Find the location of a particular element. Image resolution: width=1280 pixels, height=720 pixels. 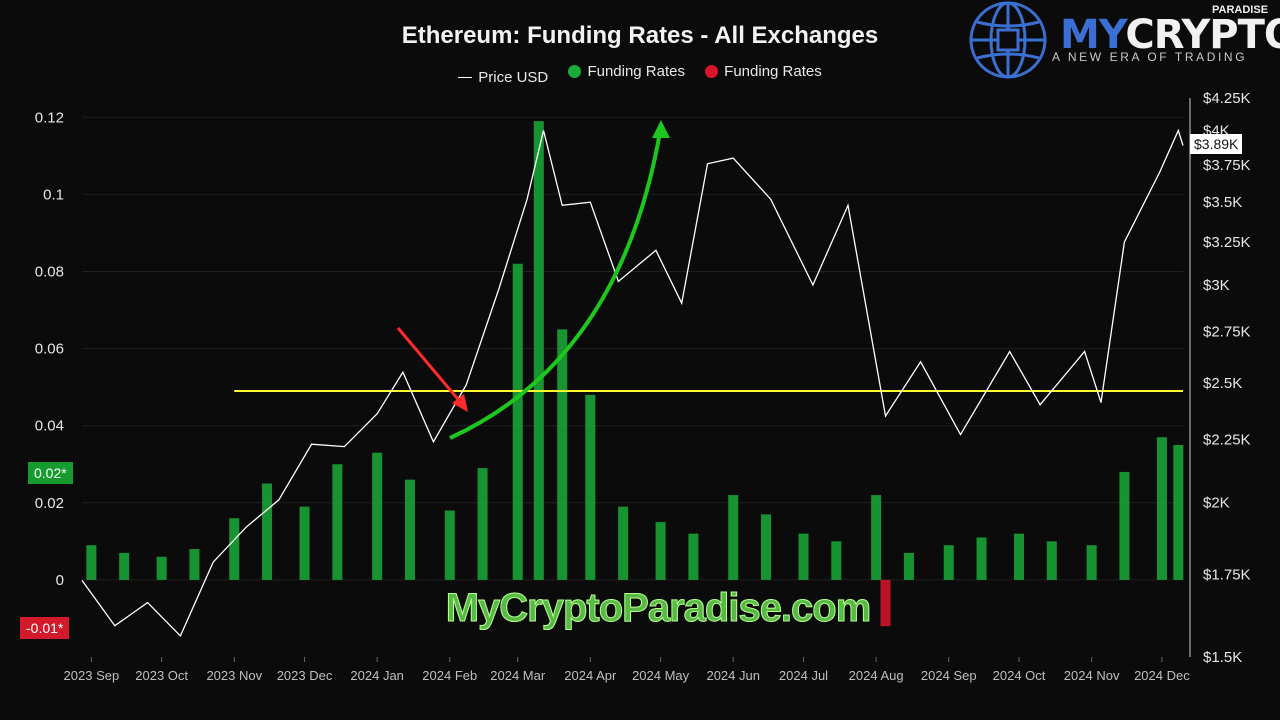

x-tick-label: 2023 Sep is located at coordinates (92, 675).